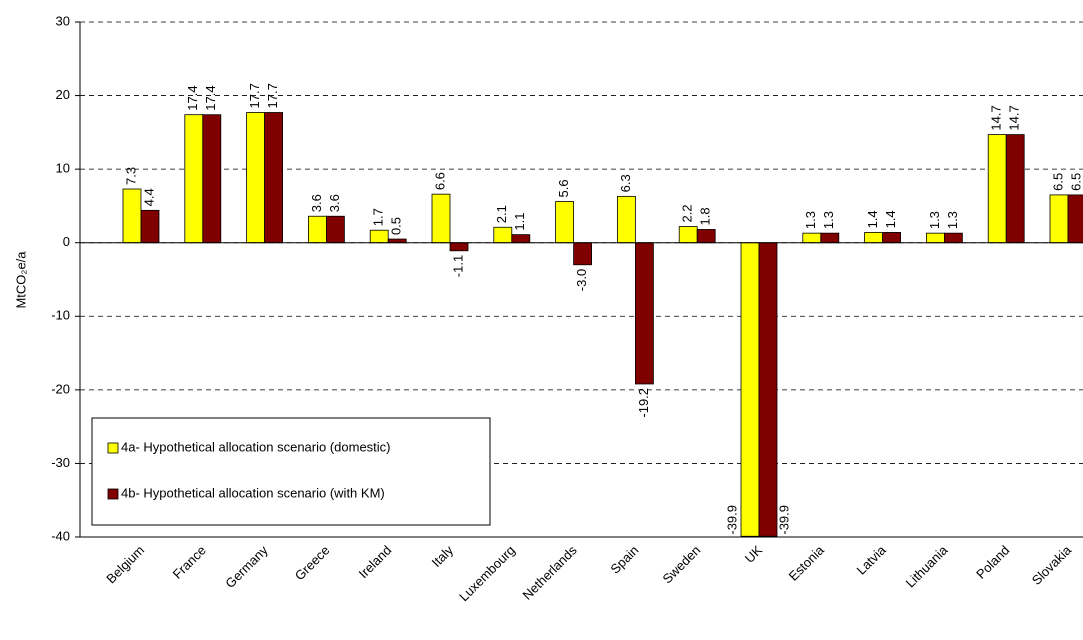  I want to click on value-label: 1.1, so click(519, 222).